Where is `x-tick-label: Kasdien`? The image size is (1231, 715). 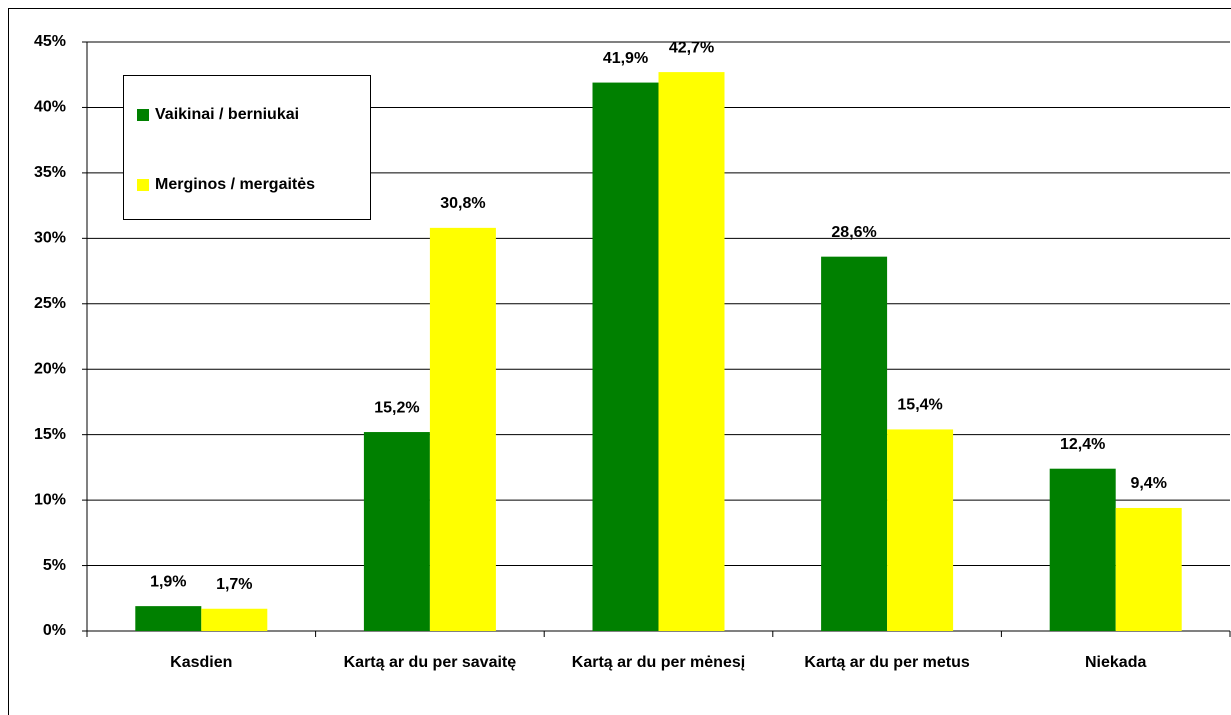
x-tick-label: Kasdien is located at coordinates (201, 662).